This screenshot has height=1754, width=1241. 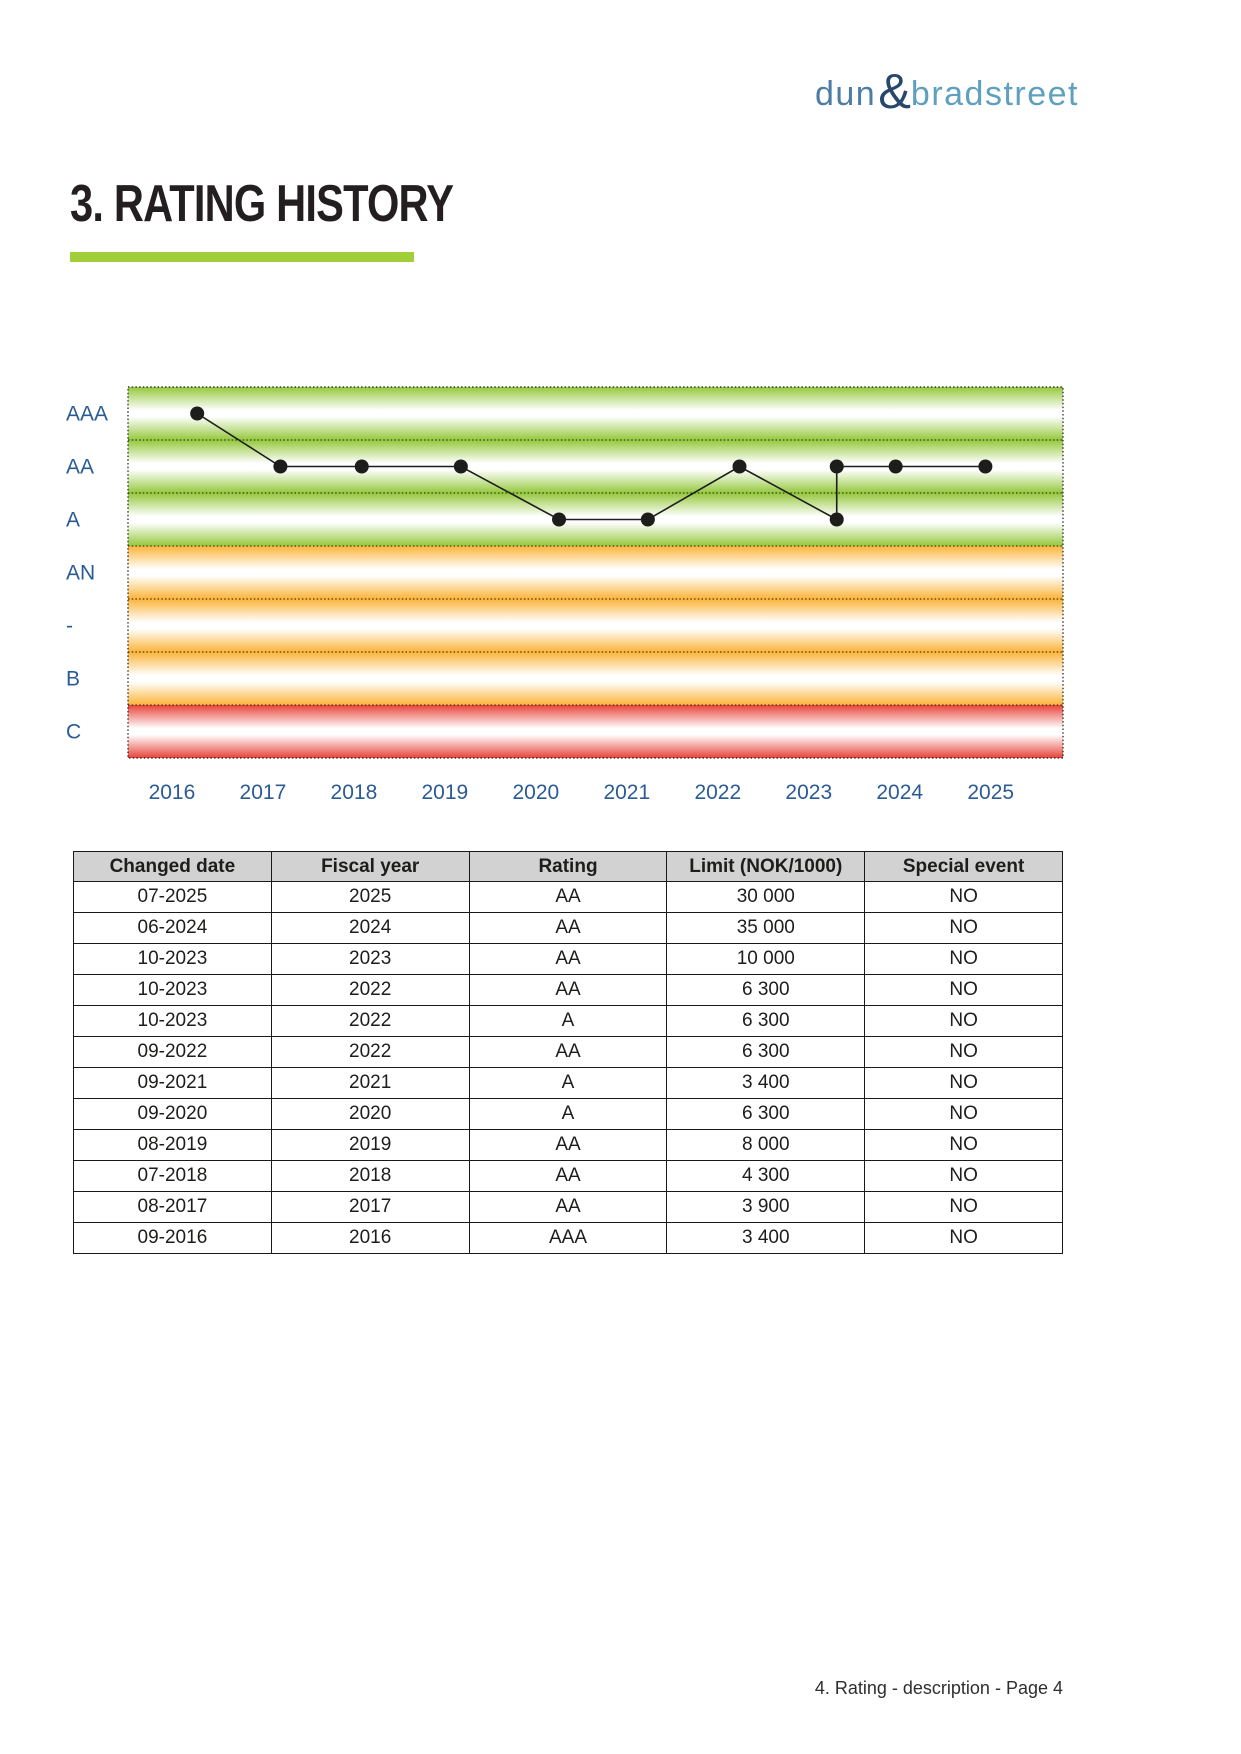 I want to click on rating-point-08-2019-AA, so click(x=460, y=466).